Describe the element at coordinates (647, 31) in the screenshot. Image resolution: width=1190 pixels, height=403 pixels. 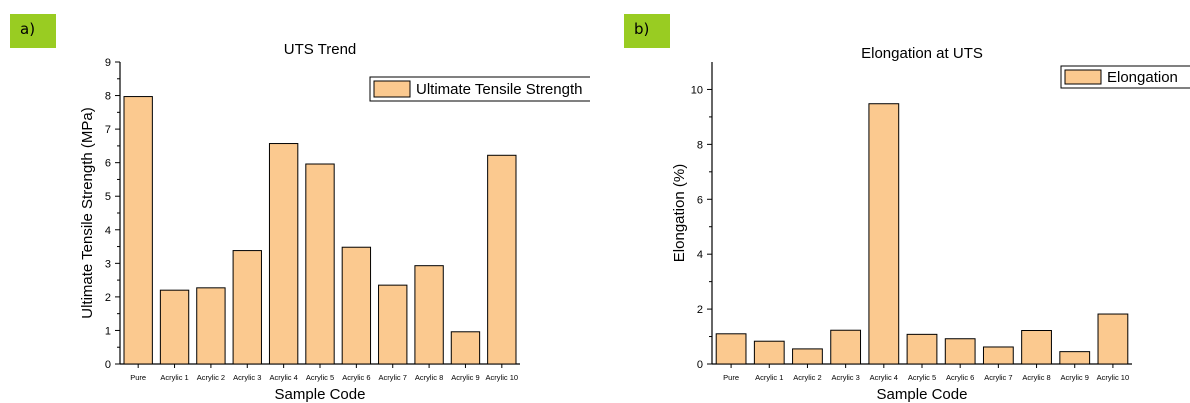
I see `panel-label: b)` at that location.